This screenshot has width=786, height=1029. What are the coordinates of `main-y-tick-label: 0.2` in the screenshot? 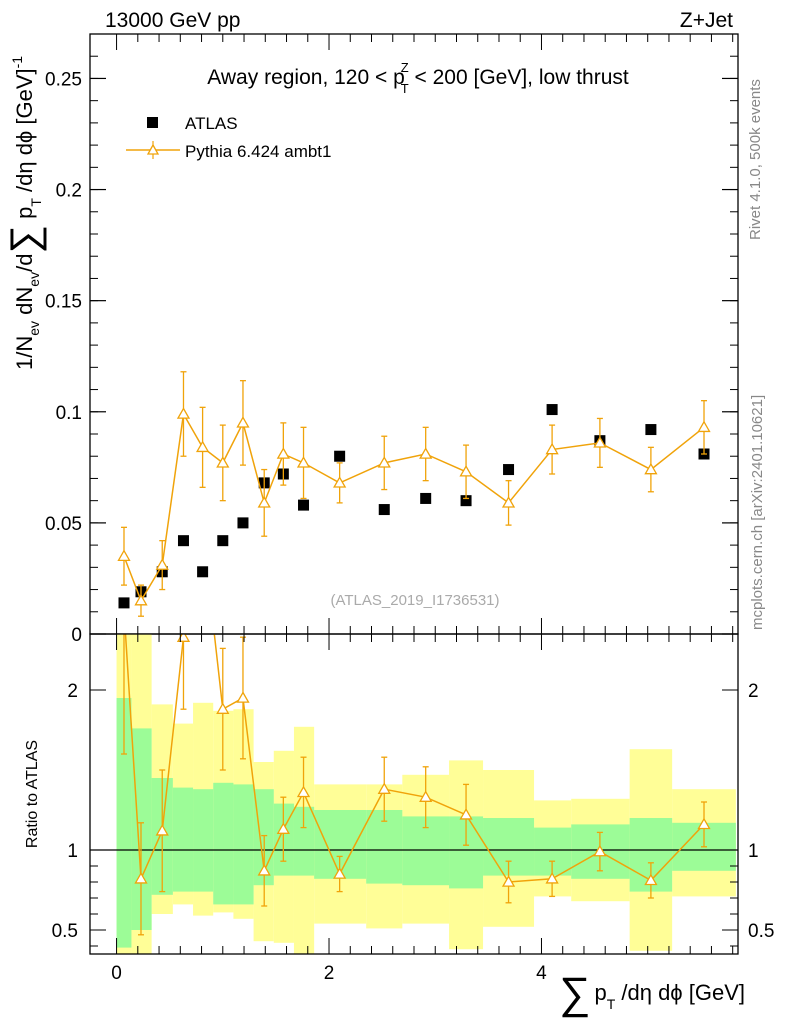 It's located at (69, 191).